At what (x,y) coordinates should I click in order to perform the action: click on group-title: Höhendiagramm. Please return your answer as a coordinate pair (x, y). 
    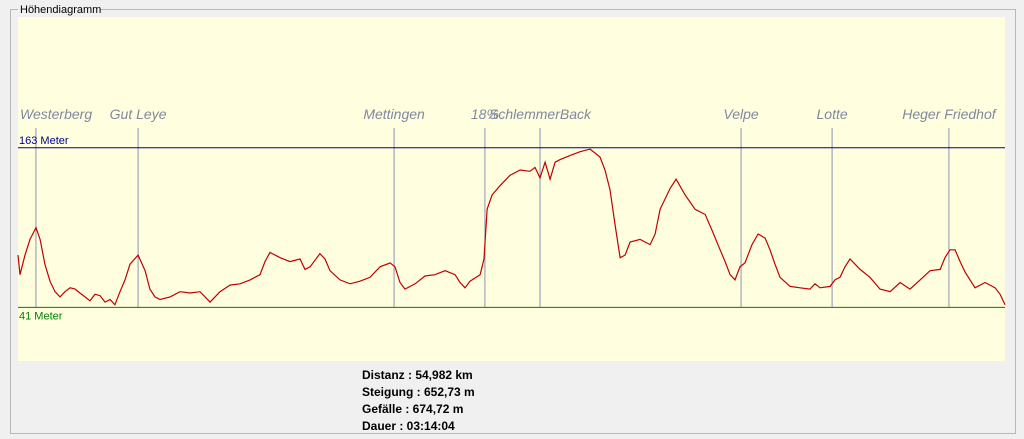
    Looking at the image, I should click on (60, 10).